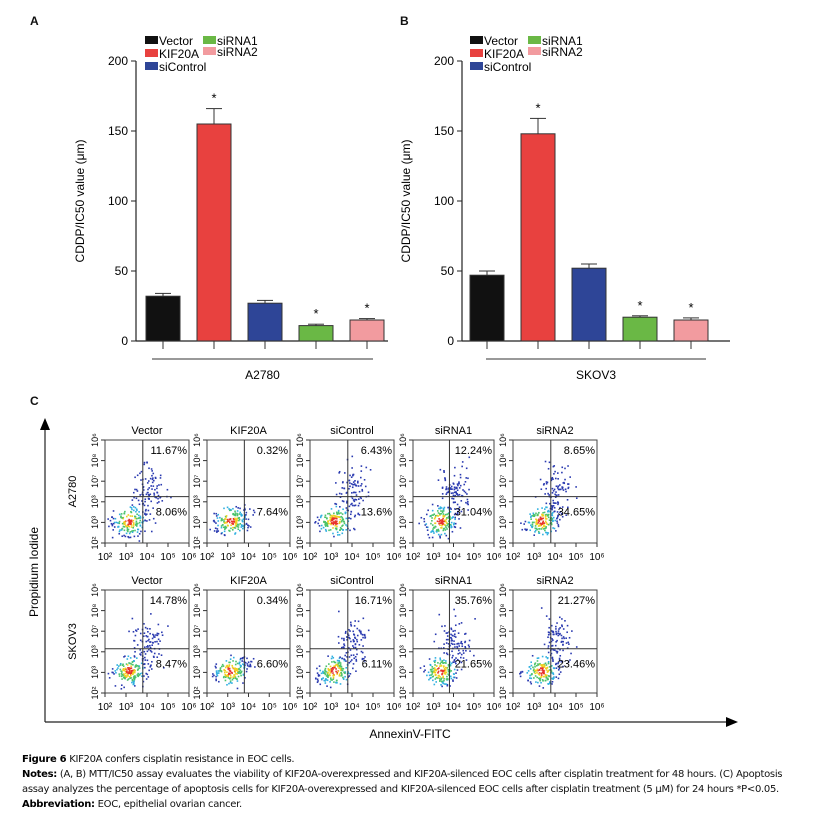 This screenshot has height=815, width=814. What do you see at coordinates (95, 631) in the screenshot?
I see `y-tick-label: 10⁷` at bounding box center [95, 631].